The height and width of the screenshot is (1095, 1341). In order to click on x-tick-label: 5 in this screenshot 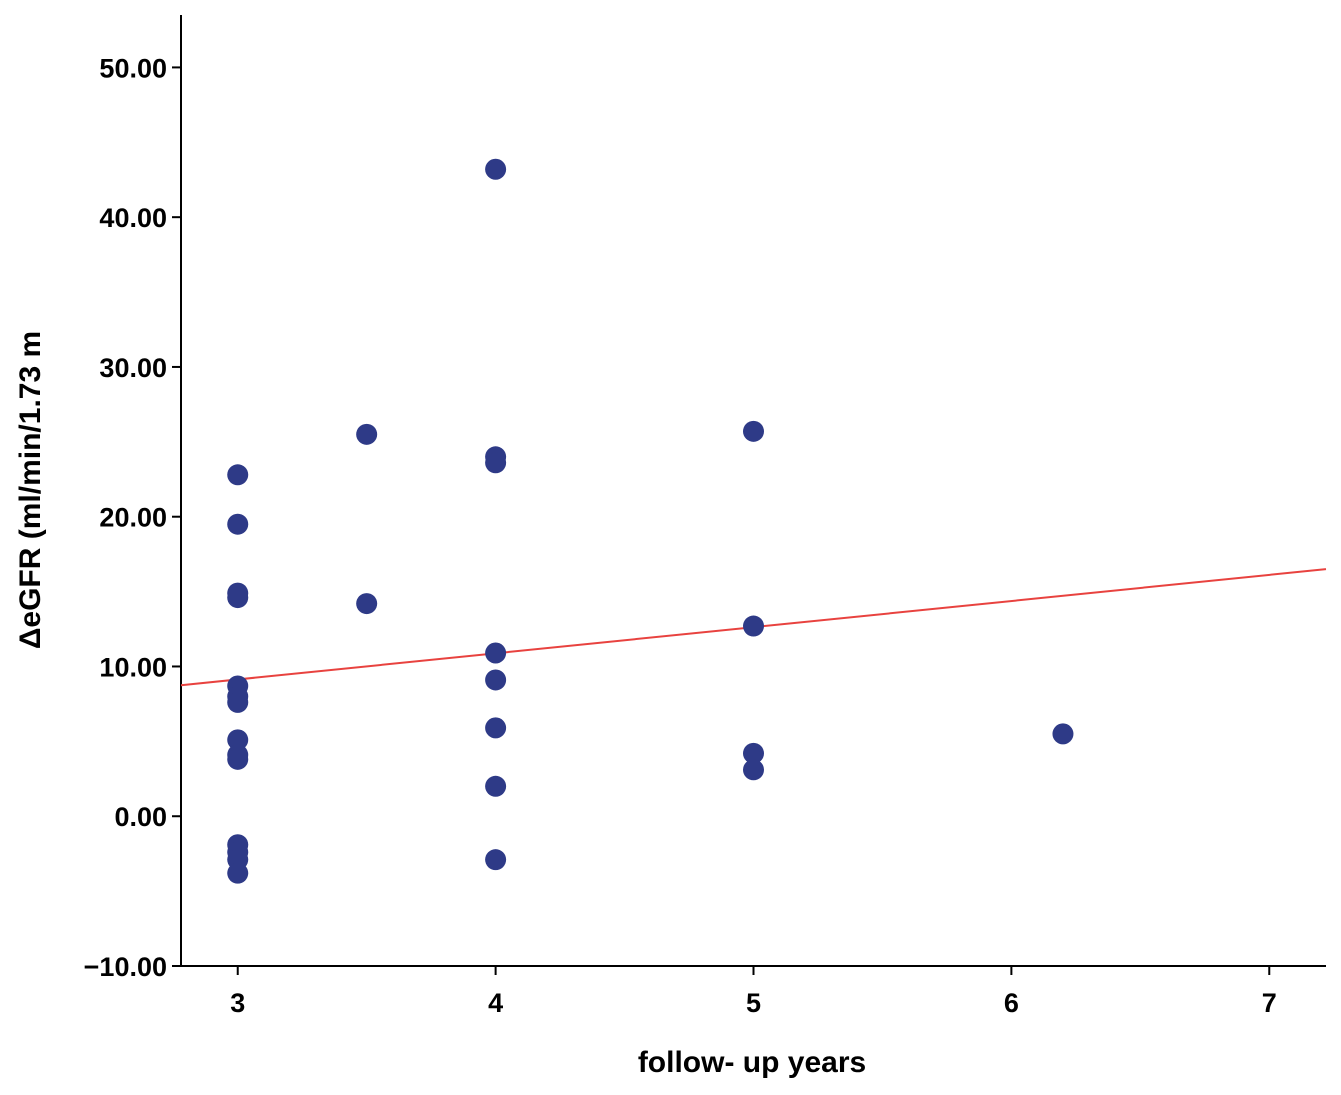, I will do `click(753, 1003)`.